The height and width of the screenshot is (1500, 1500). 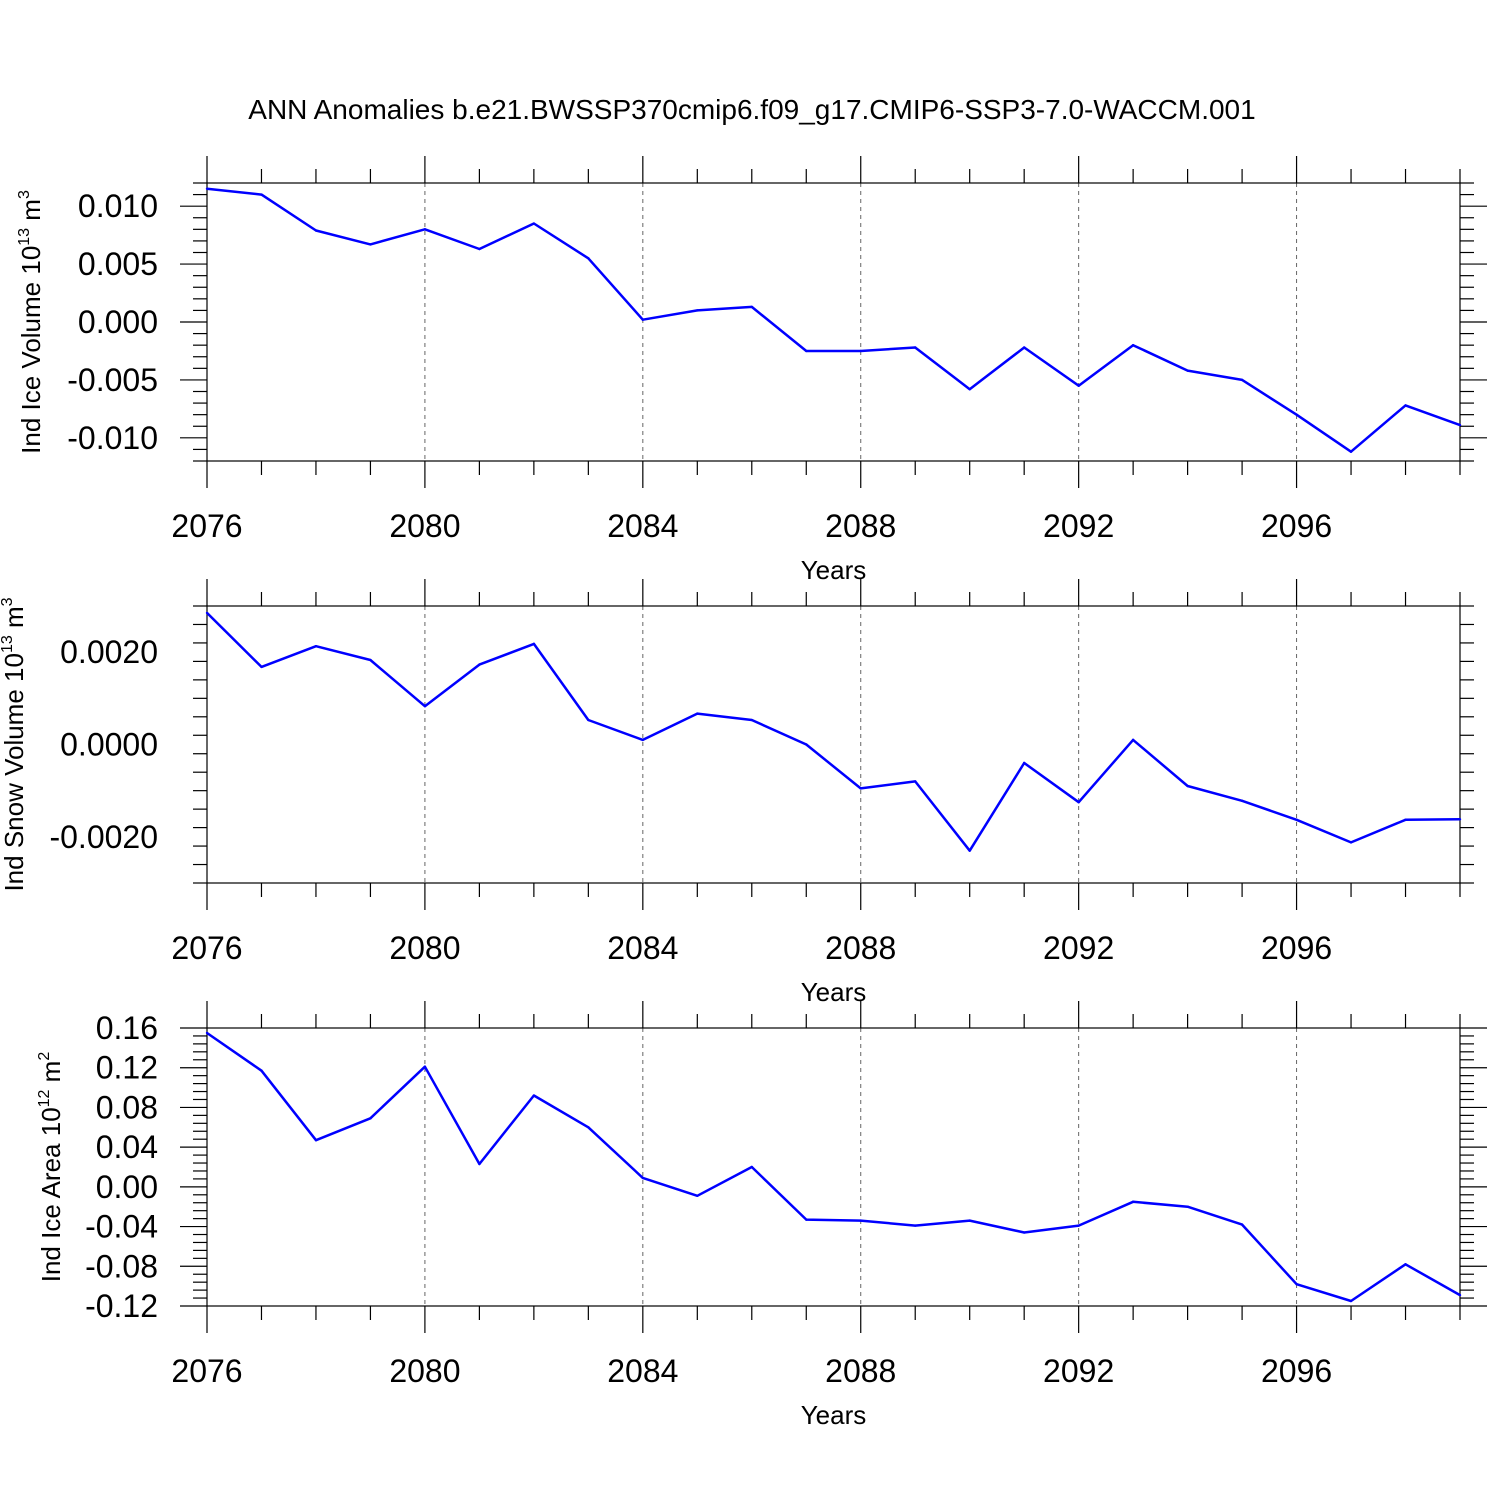 What do you see at coordinates (112, 380) in the screenshot?
I see `y-tick-label: -0.005` at bounding box center [112, 380].